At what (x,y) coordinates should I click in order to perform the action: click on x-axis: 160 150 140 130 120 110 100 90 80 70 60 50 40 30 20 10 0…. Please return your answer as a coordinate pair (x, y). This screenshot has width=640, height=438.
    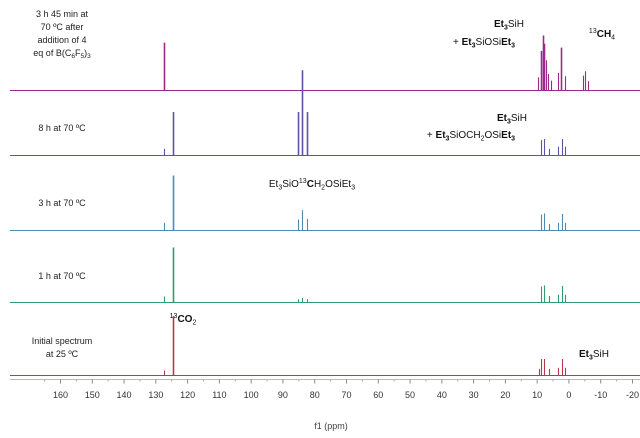
    Looking at the image, I should click on (325, 405).